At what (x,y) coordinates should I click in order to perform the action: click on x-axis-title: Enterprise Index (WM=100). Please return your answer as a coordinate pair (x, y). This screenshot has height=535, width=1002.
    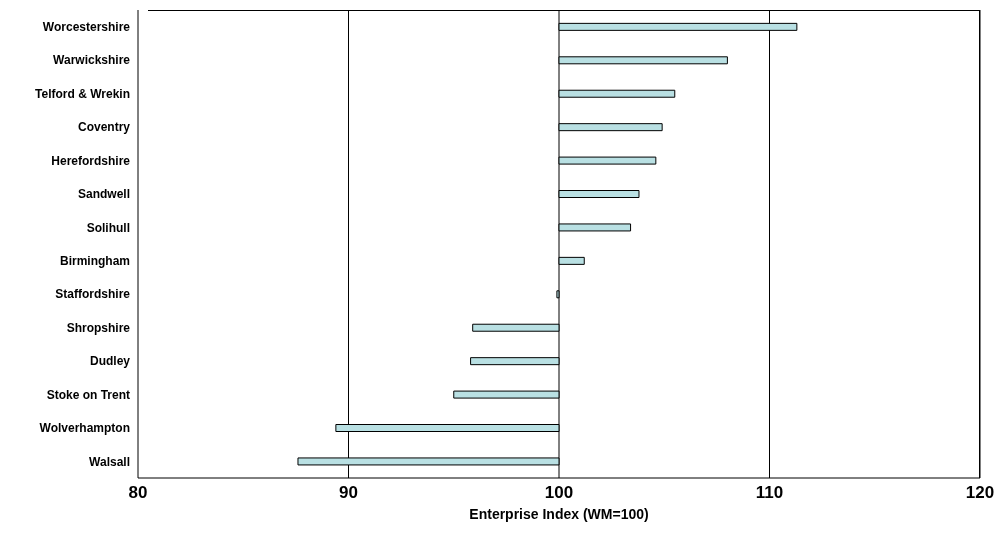
    Looking at the image, I should click on (559, 514).